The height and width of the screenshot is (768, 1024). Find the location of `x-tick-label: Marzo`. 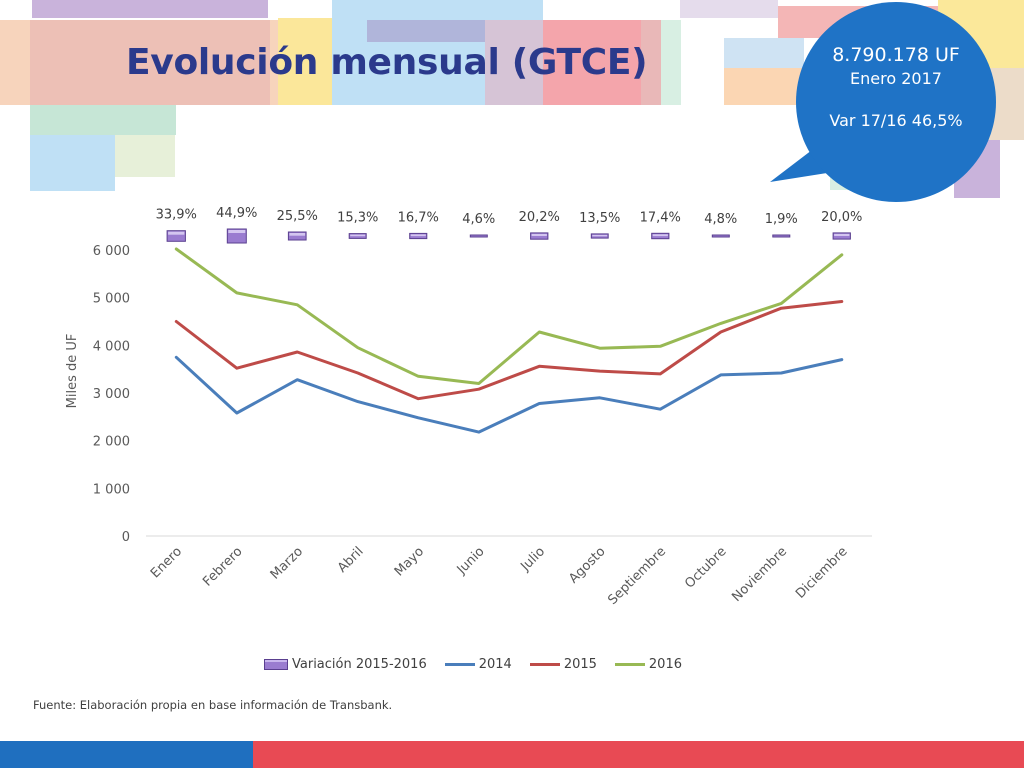

x-tick-label: Marzo is located at coordinates (287, 563).